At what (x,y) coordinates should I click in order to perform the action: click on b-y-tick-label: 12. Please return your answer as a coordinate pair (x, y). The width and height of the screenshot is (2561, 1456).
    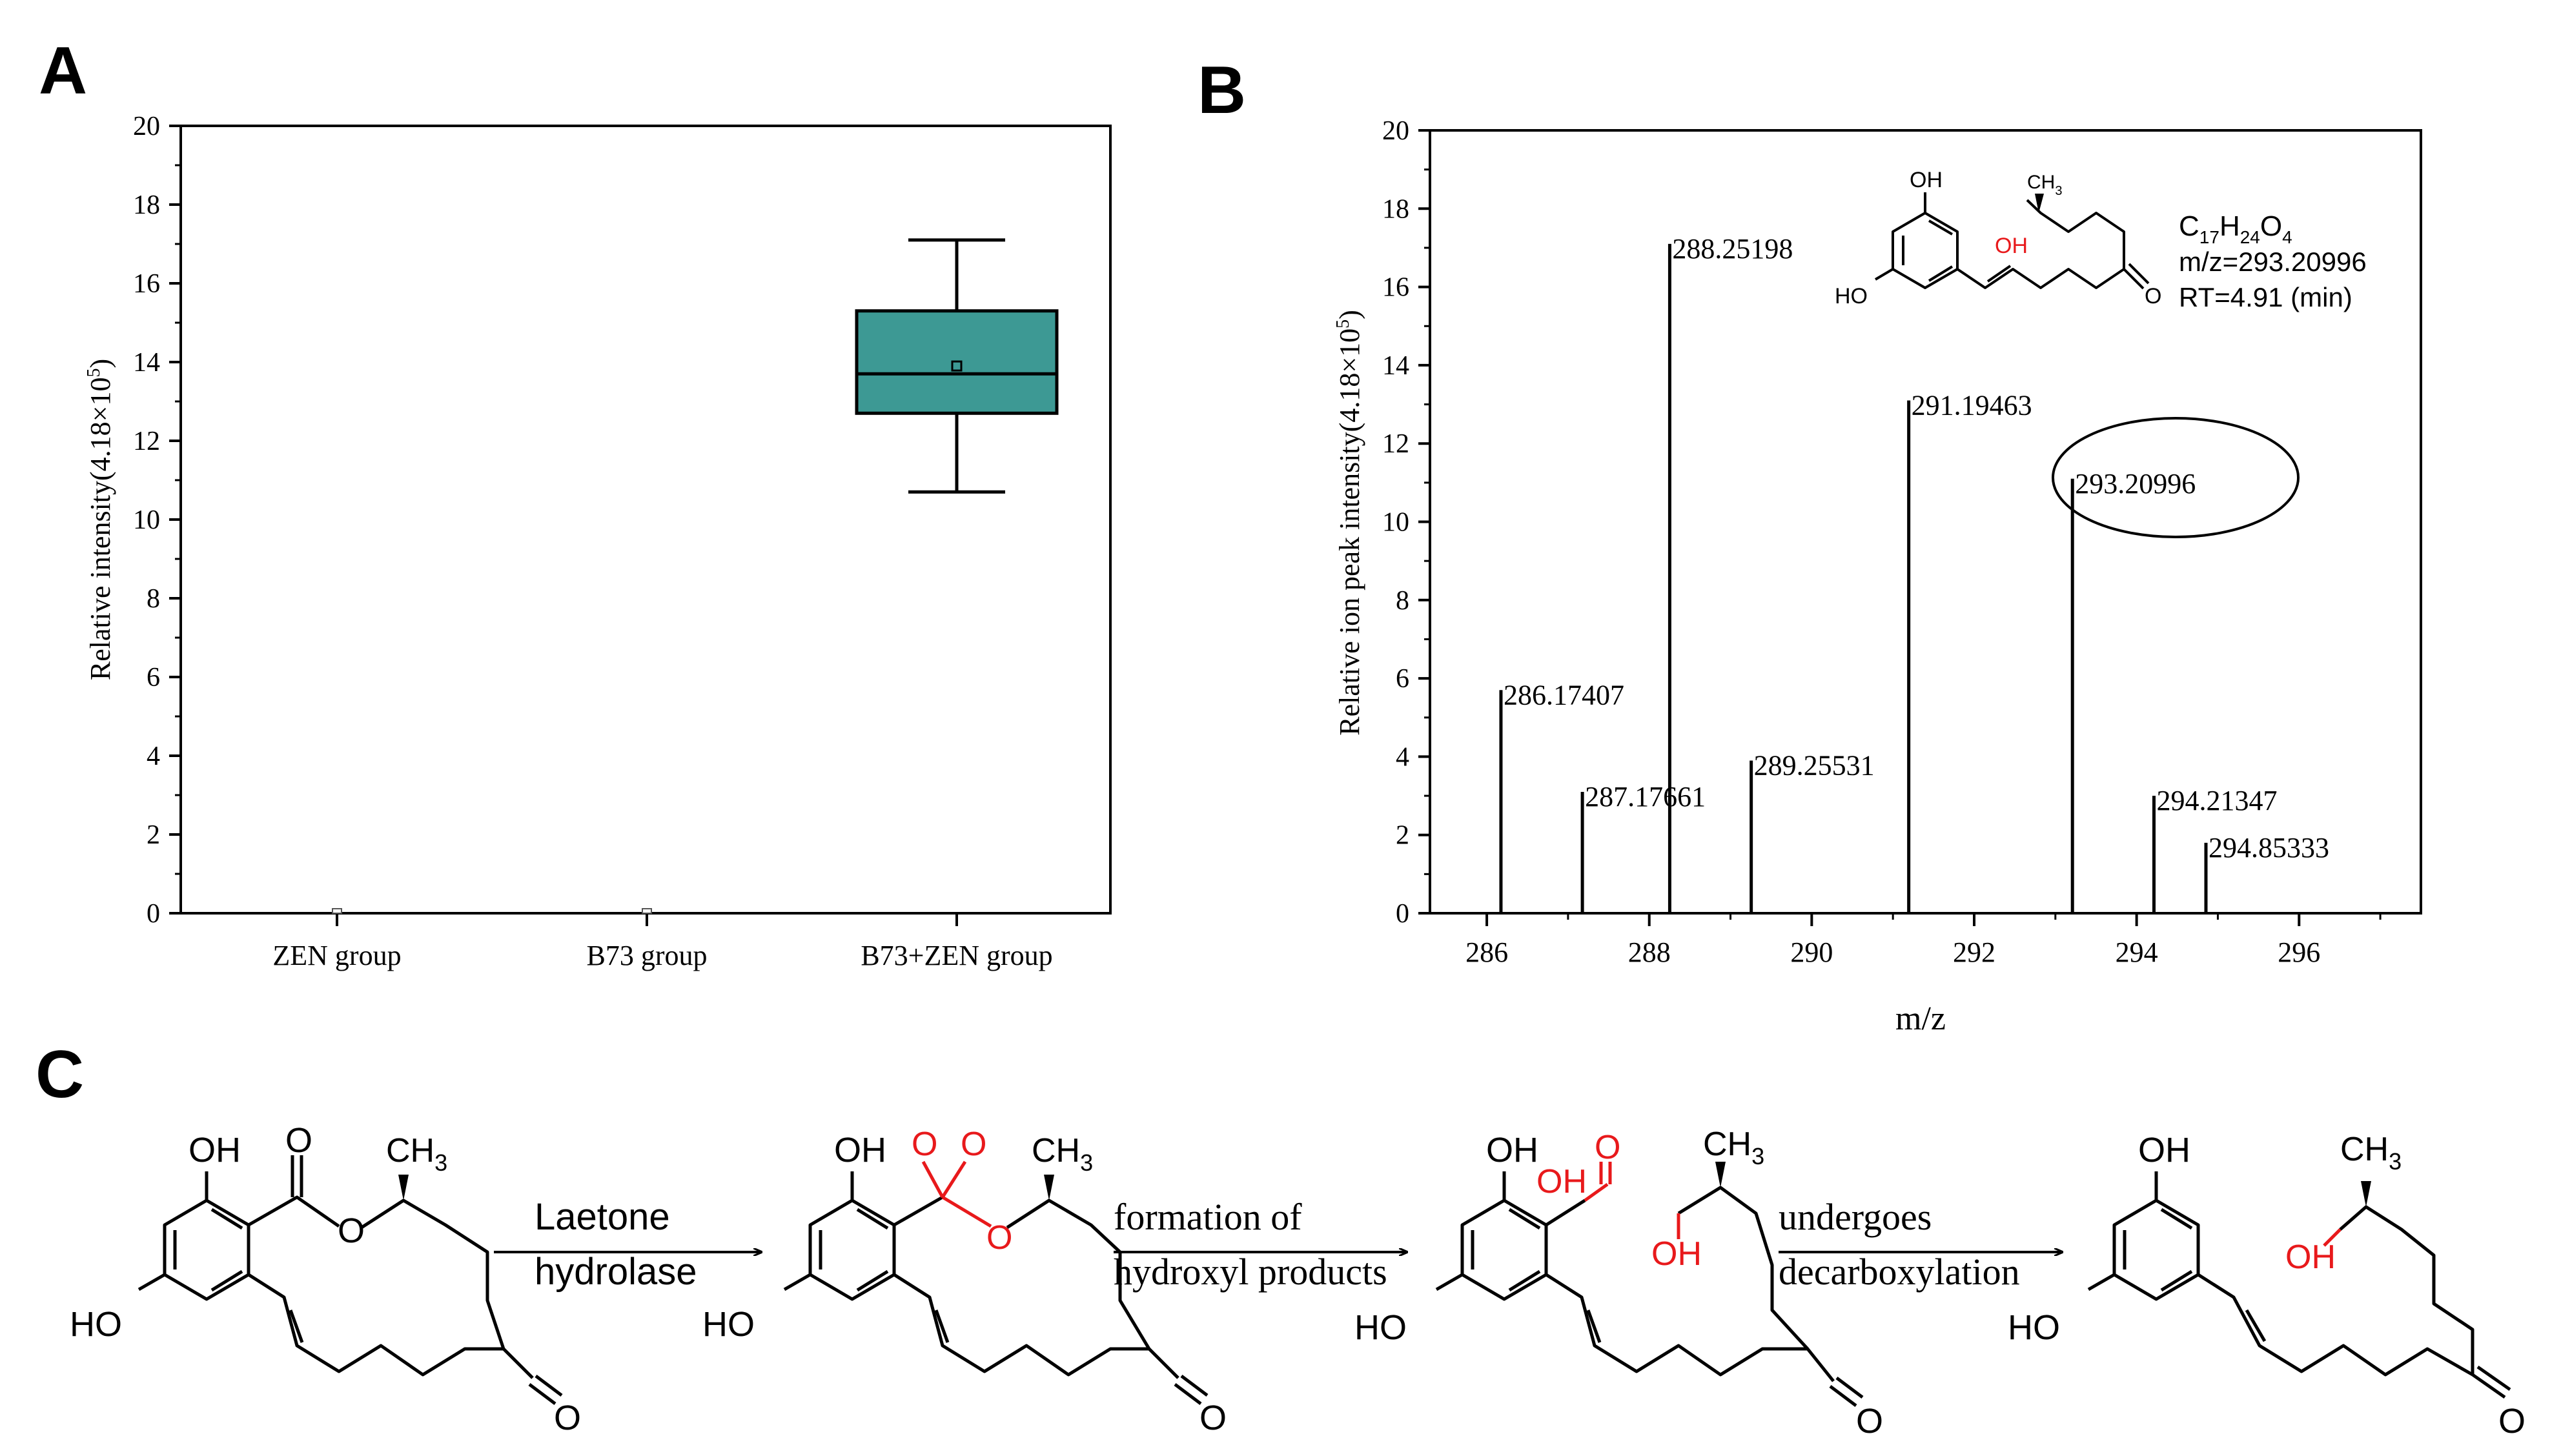
    Looking at the image, I should click on (1395, 444).